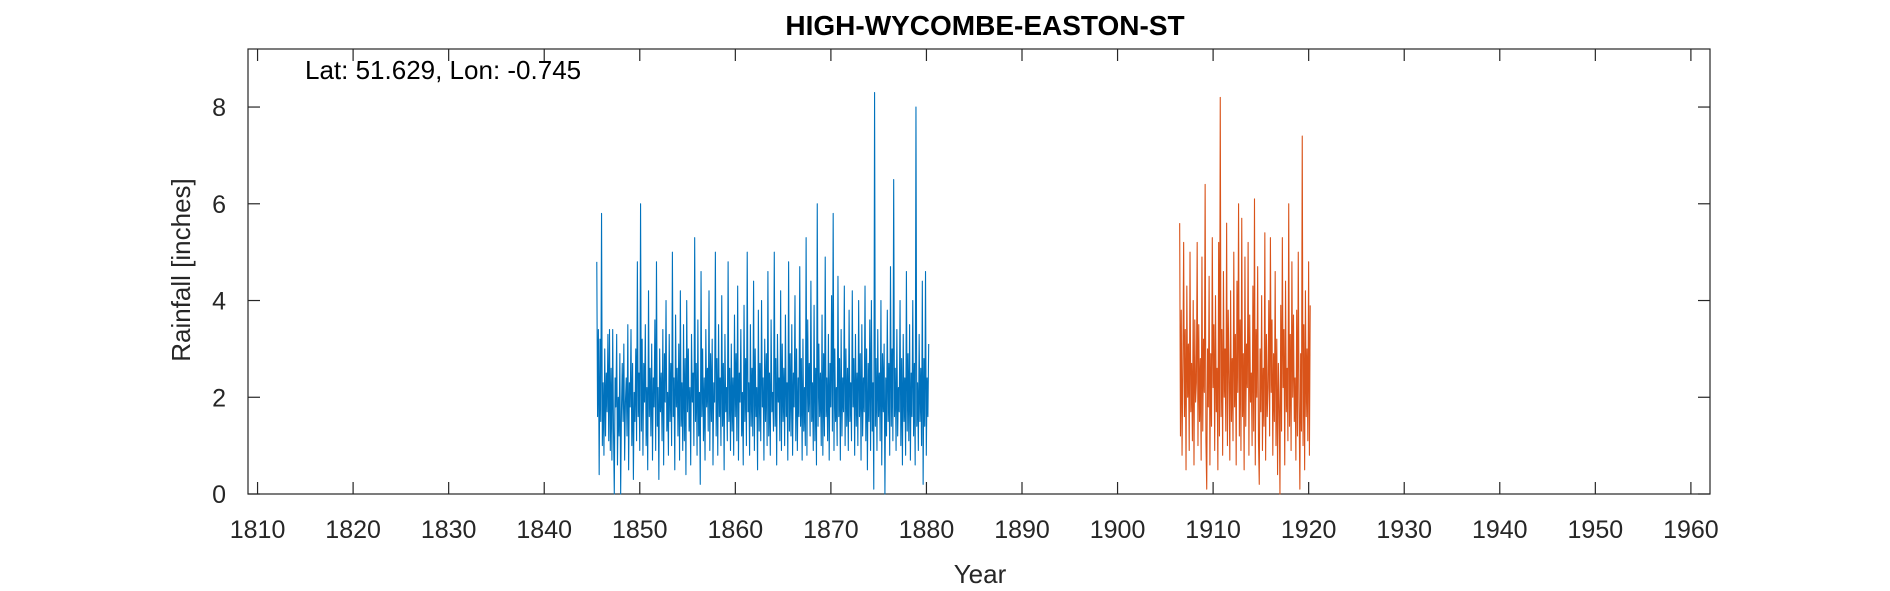 The height and width of the screenshot is (591, 1890). Describe the element at coordinates (219, 108) in the screenshot. I see `y-tick-label: 8` at that location.